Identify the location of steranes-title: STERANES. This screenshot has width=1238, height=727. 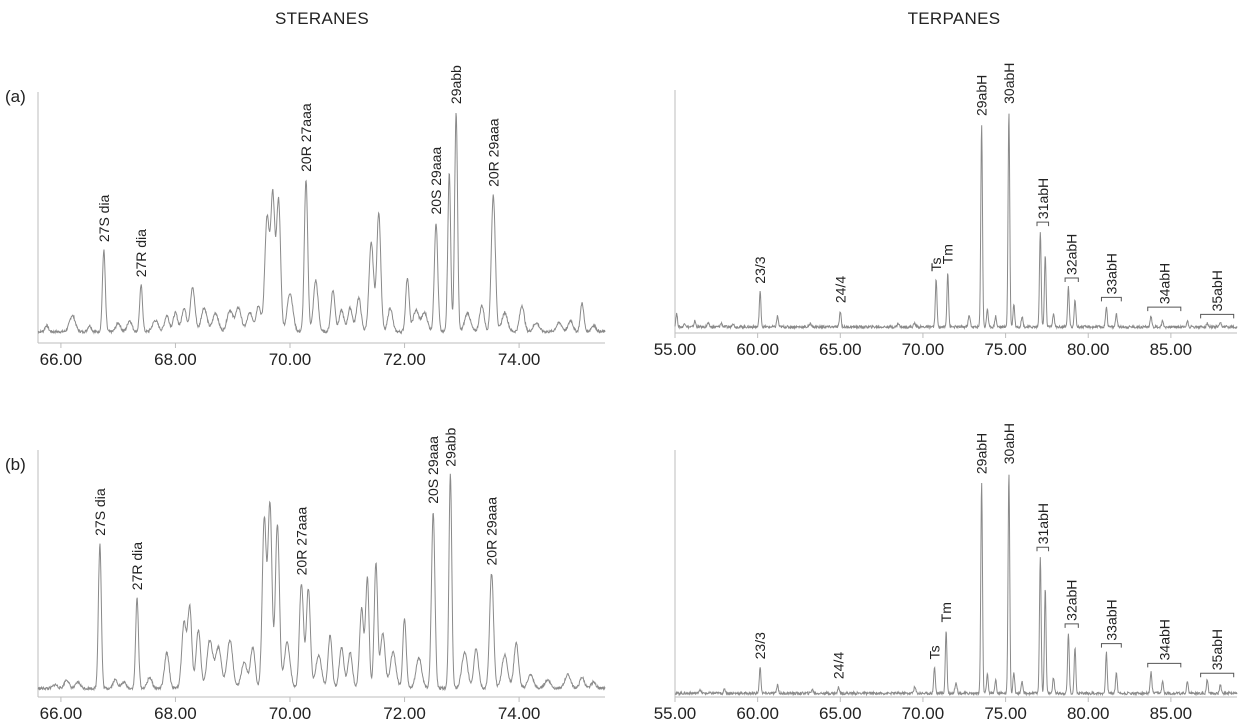
(322, 18).